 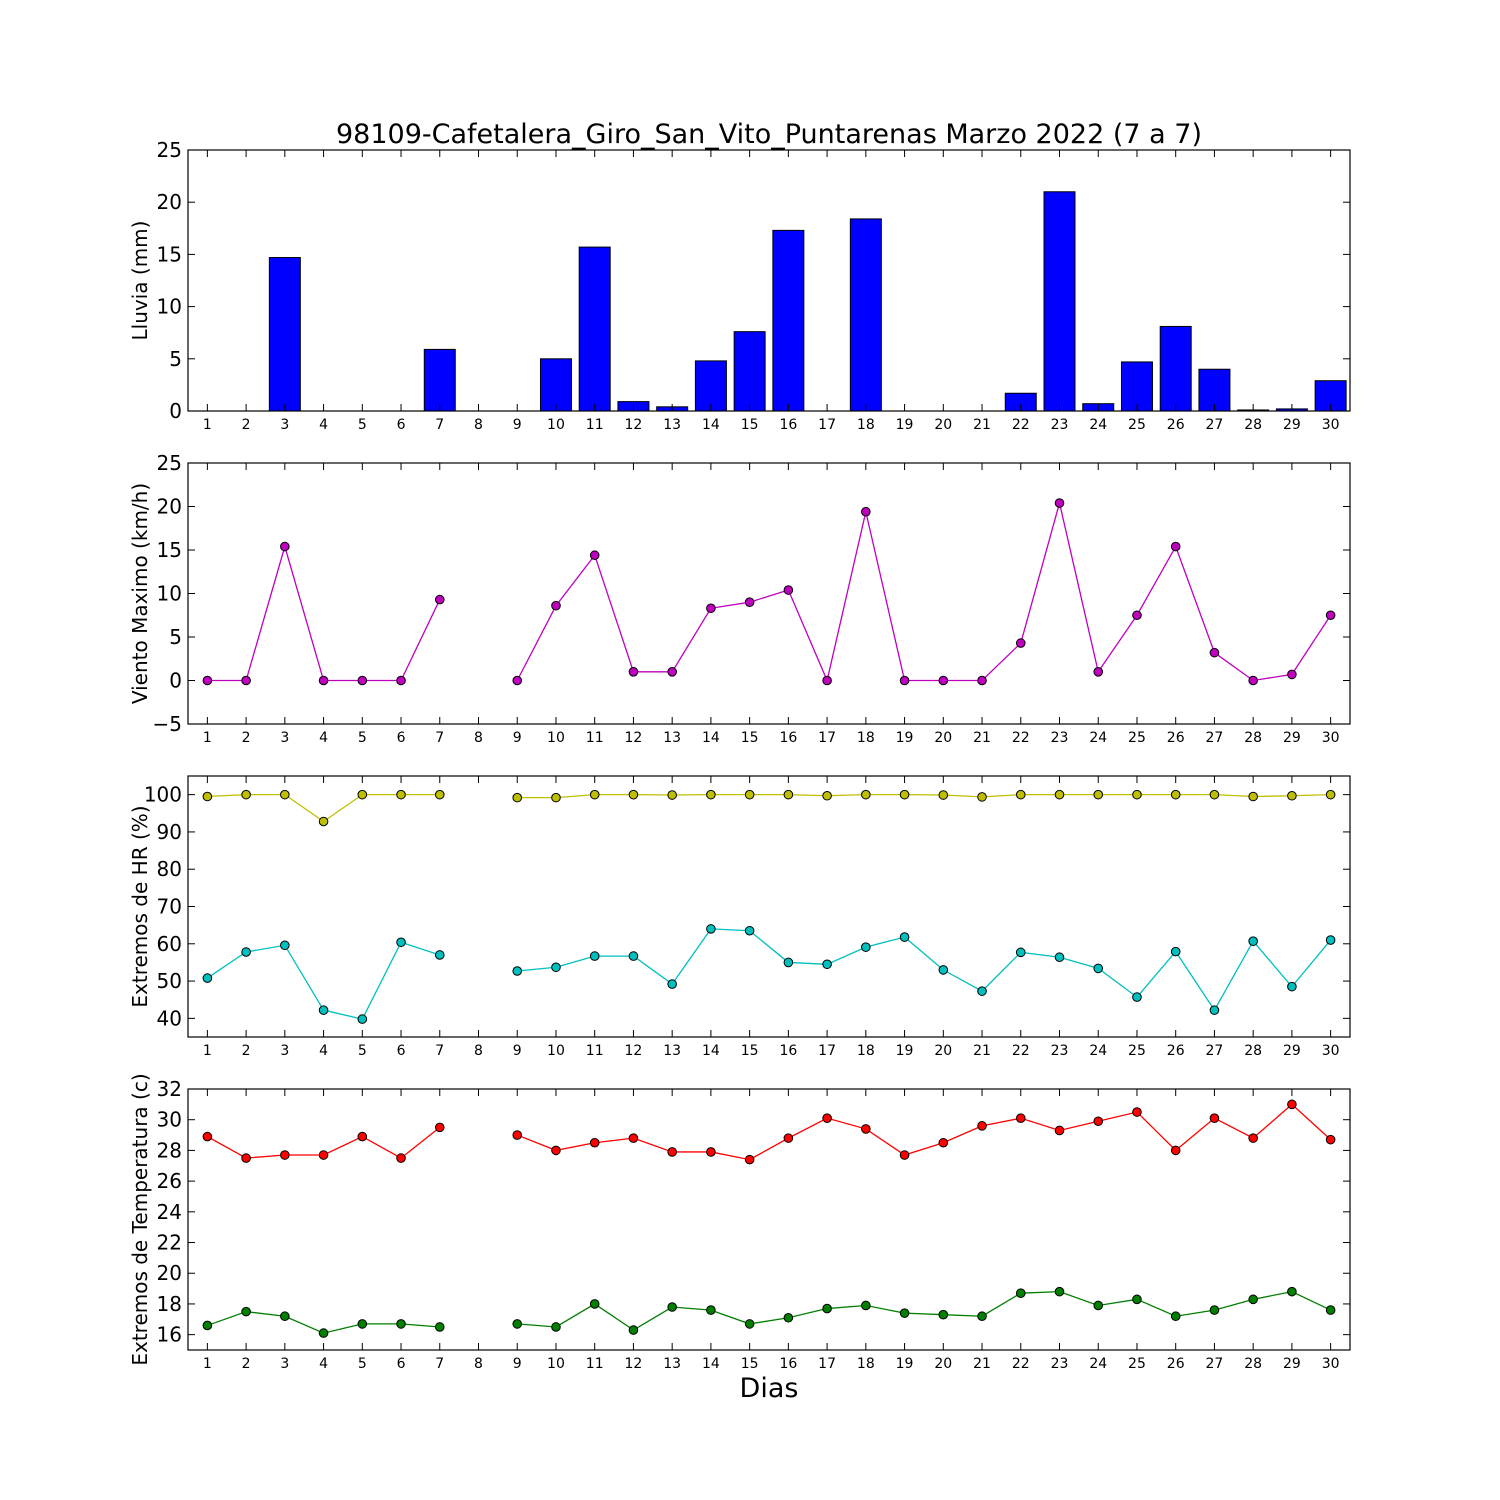 I want to click on x-tick-label: 9, so click(x=517, y=1051).